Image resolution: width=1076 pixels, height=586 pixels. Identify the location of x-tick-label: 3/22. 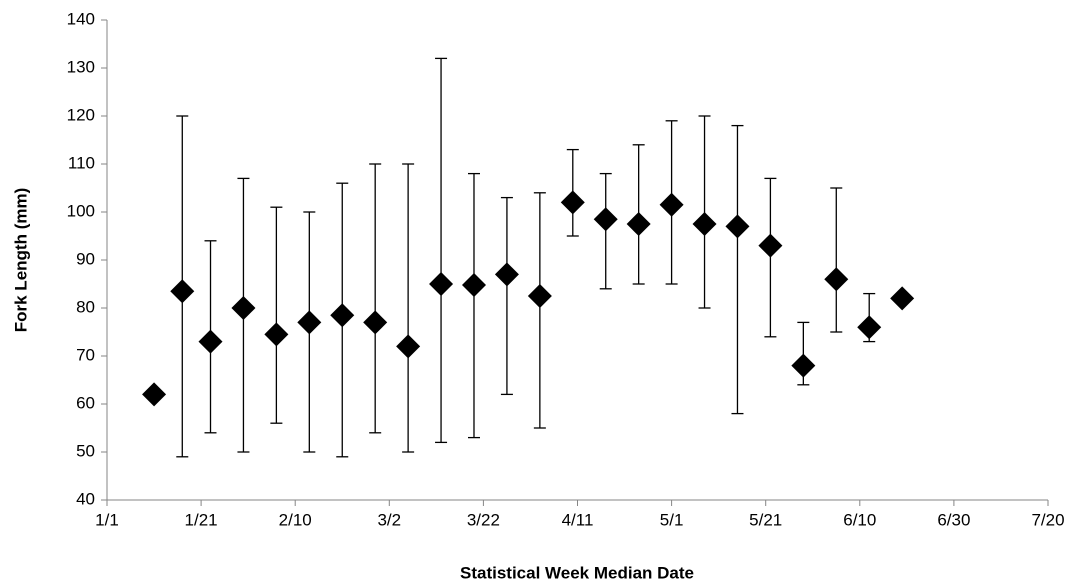
(483, 519).